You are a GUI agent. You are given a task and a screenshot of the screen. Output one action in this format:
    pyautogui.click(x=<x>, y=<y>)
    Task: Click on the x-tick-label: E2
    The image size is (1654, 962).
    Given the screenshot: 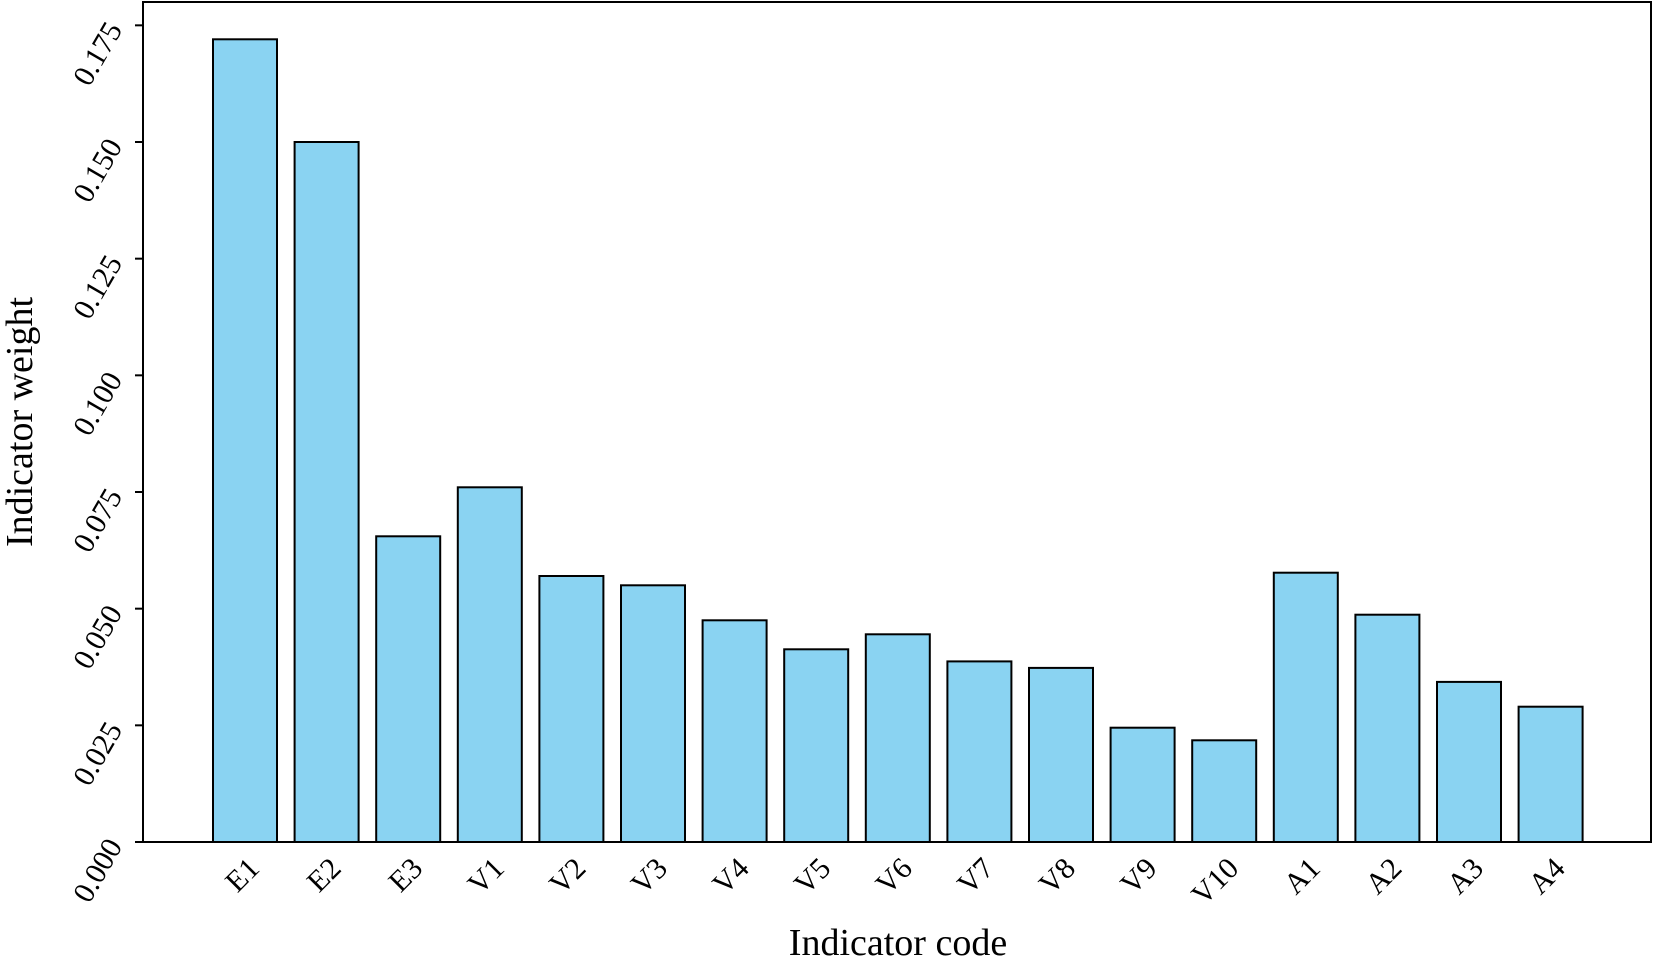 What is the action you would take?
    pyautogui.click(x=324, y=875)
    